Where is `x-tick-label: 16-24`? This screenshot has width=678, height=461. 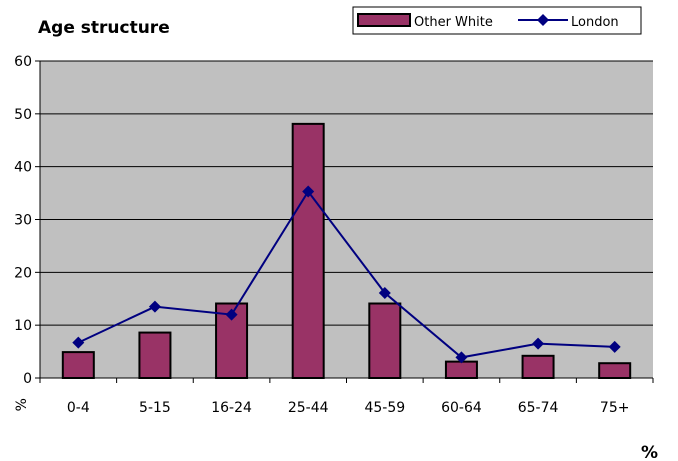
x-tick-label: 16-24 is located at coordinates (231, 408).